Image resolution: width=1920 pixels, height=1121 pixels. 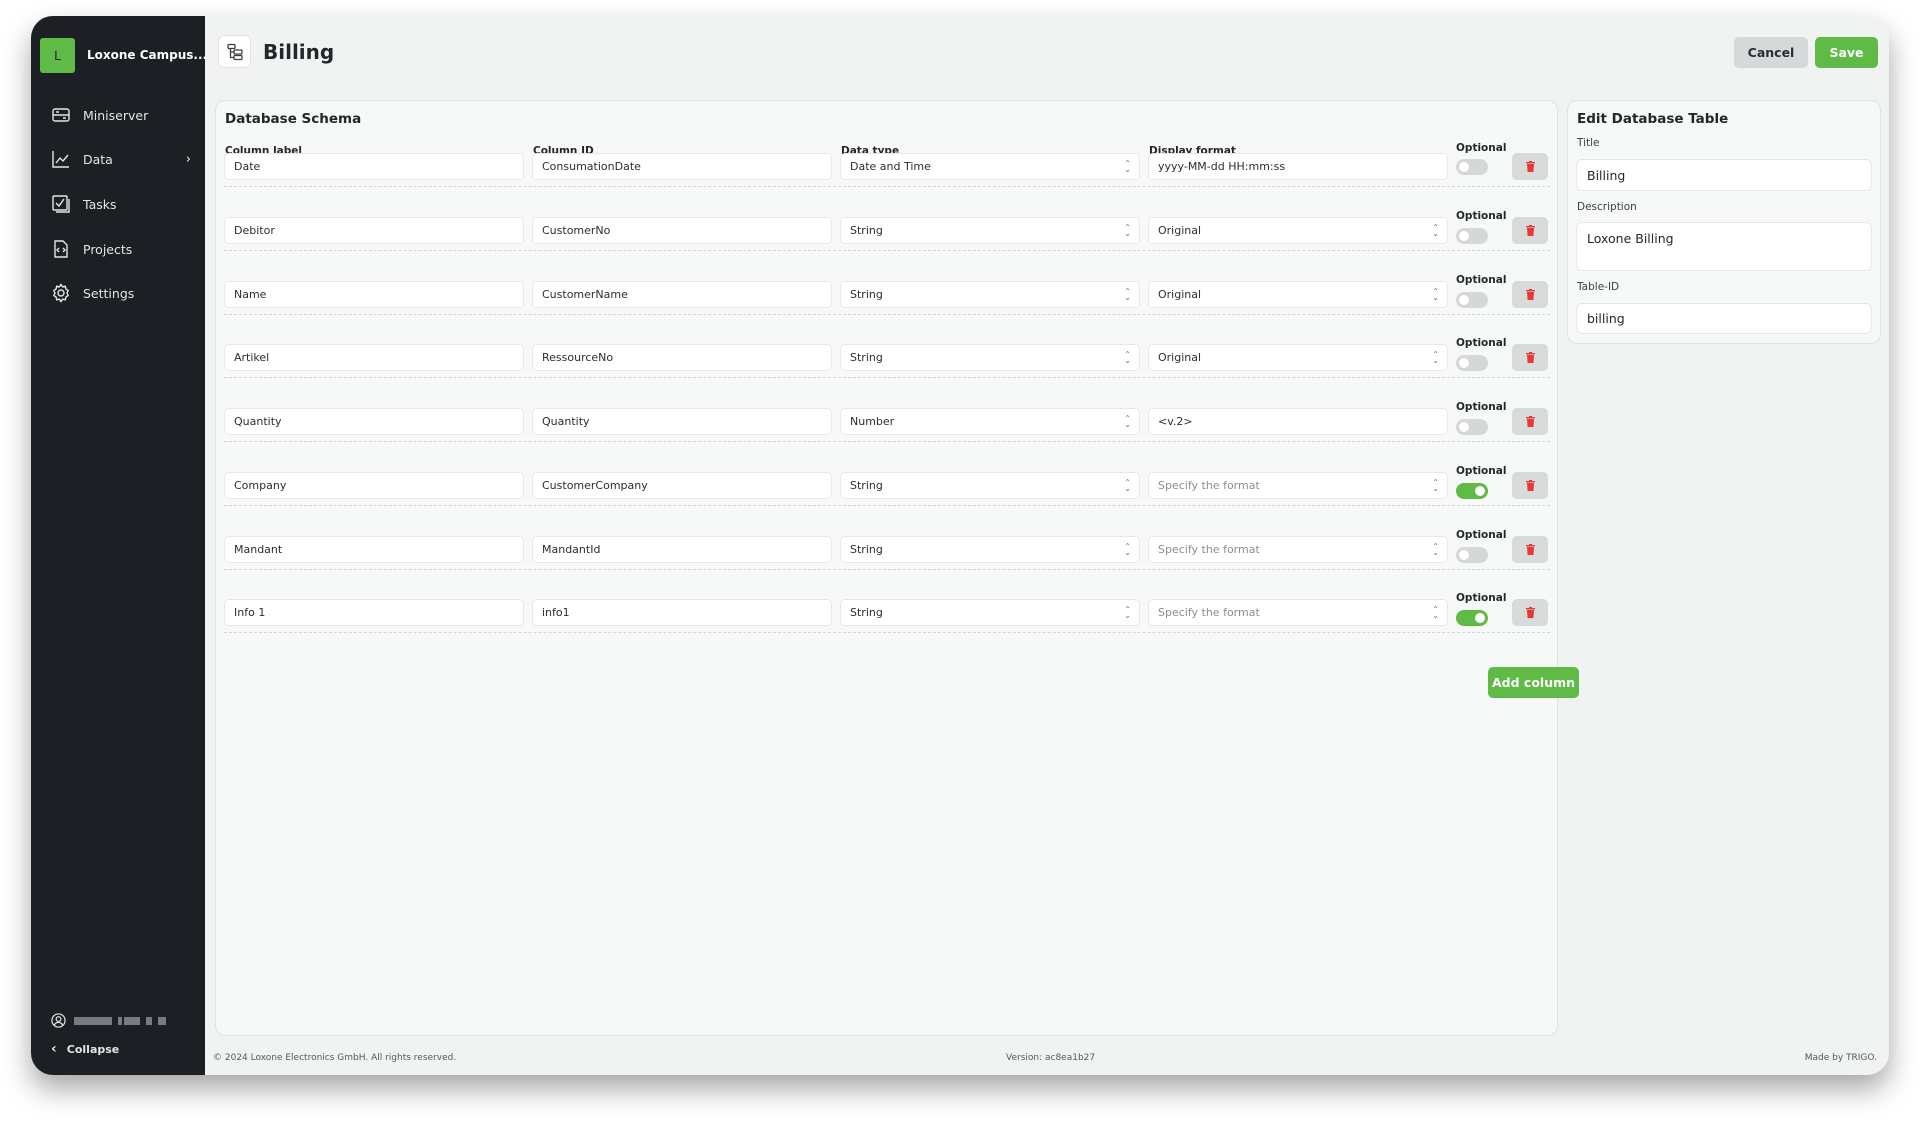 I want to click on column-id-input: Quantity, so click(x=682, y=421).